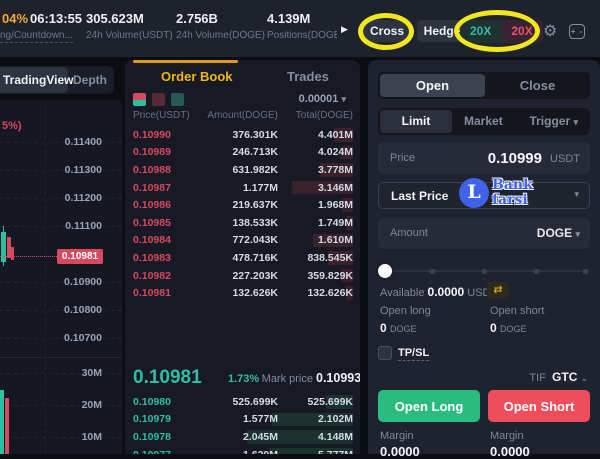  I want to click on last-price: 0.10981, so click(167, 377).